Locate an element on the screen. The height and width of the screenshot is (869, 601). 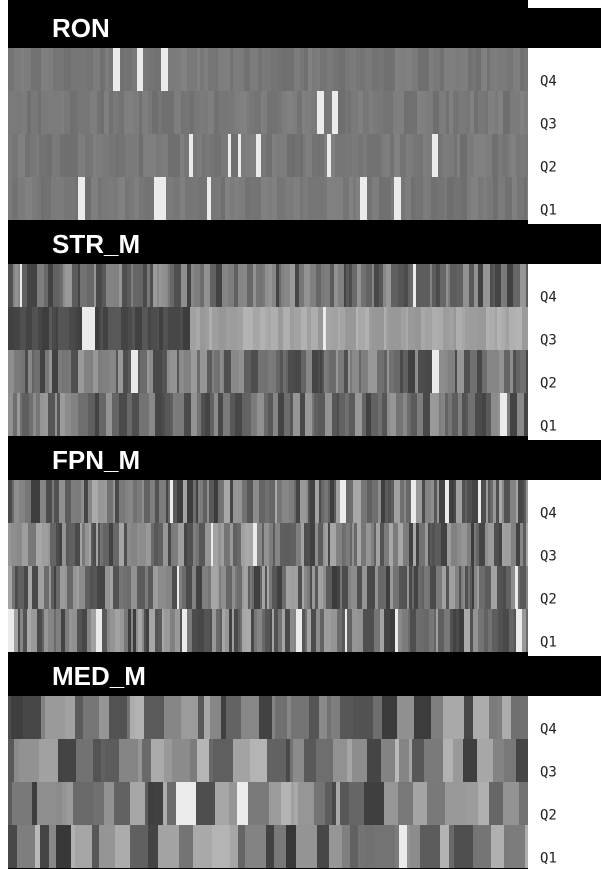
panel-title: STR_M is located at coordinates (96, 244).